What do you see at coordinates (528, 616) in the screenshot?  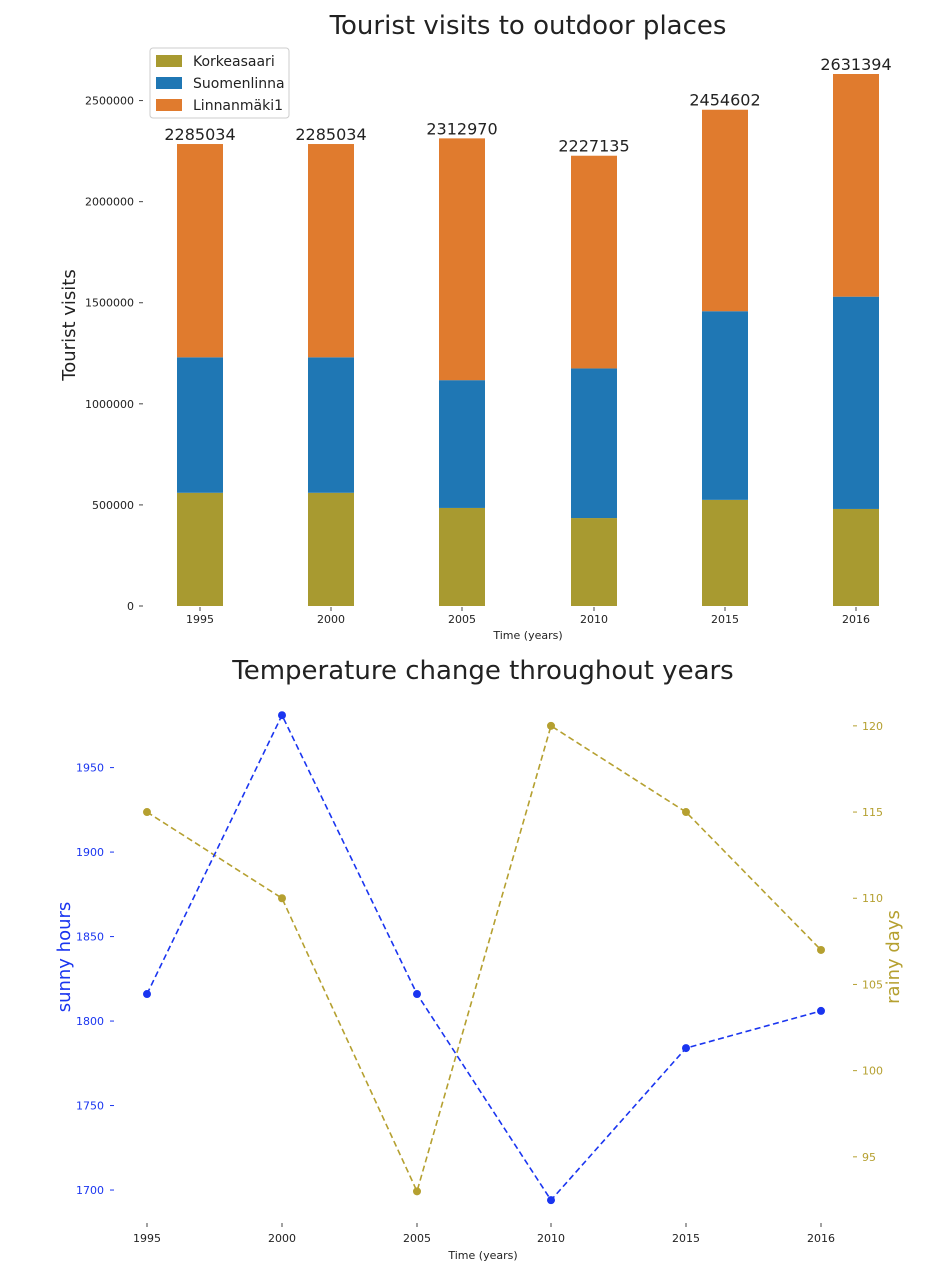 I see `chart1-x-ticks: 1995 2000 2005 2010 2015 2016` at bounding box center [528, 616].